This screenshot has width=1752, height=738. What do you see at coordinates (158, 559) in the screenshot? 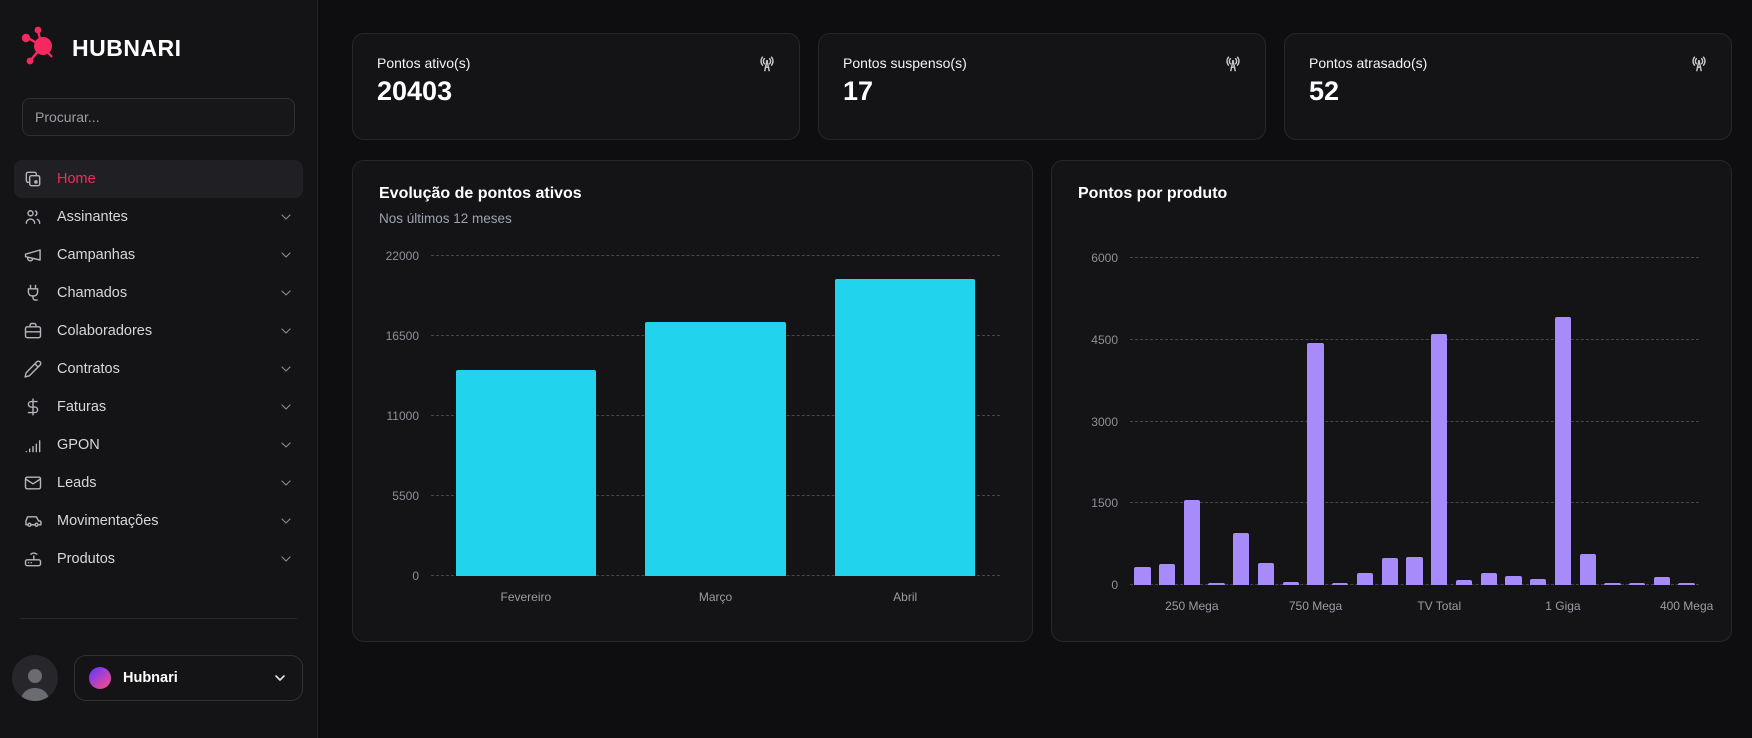
I see `sidebar-item-produtos: Produtos` at bounding box center [158, 559].